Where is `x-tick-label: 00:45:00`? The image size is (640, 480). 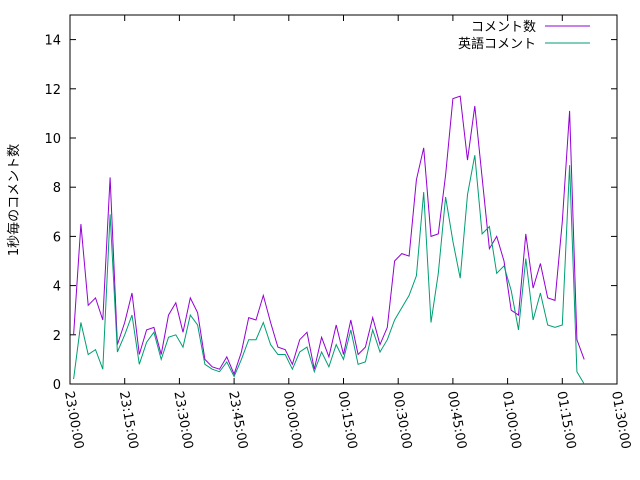
x-tick-label: 00:45:00 is located at coordinates (456, 420).